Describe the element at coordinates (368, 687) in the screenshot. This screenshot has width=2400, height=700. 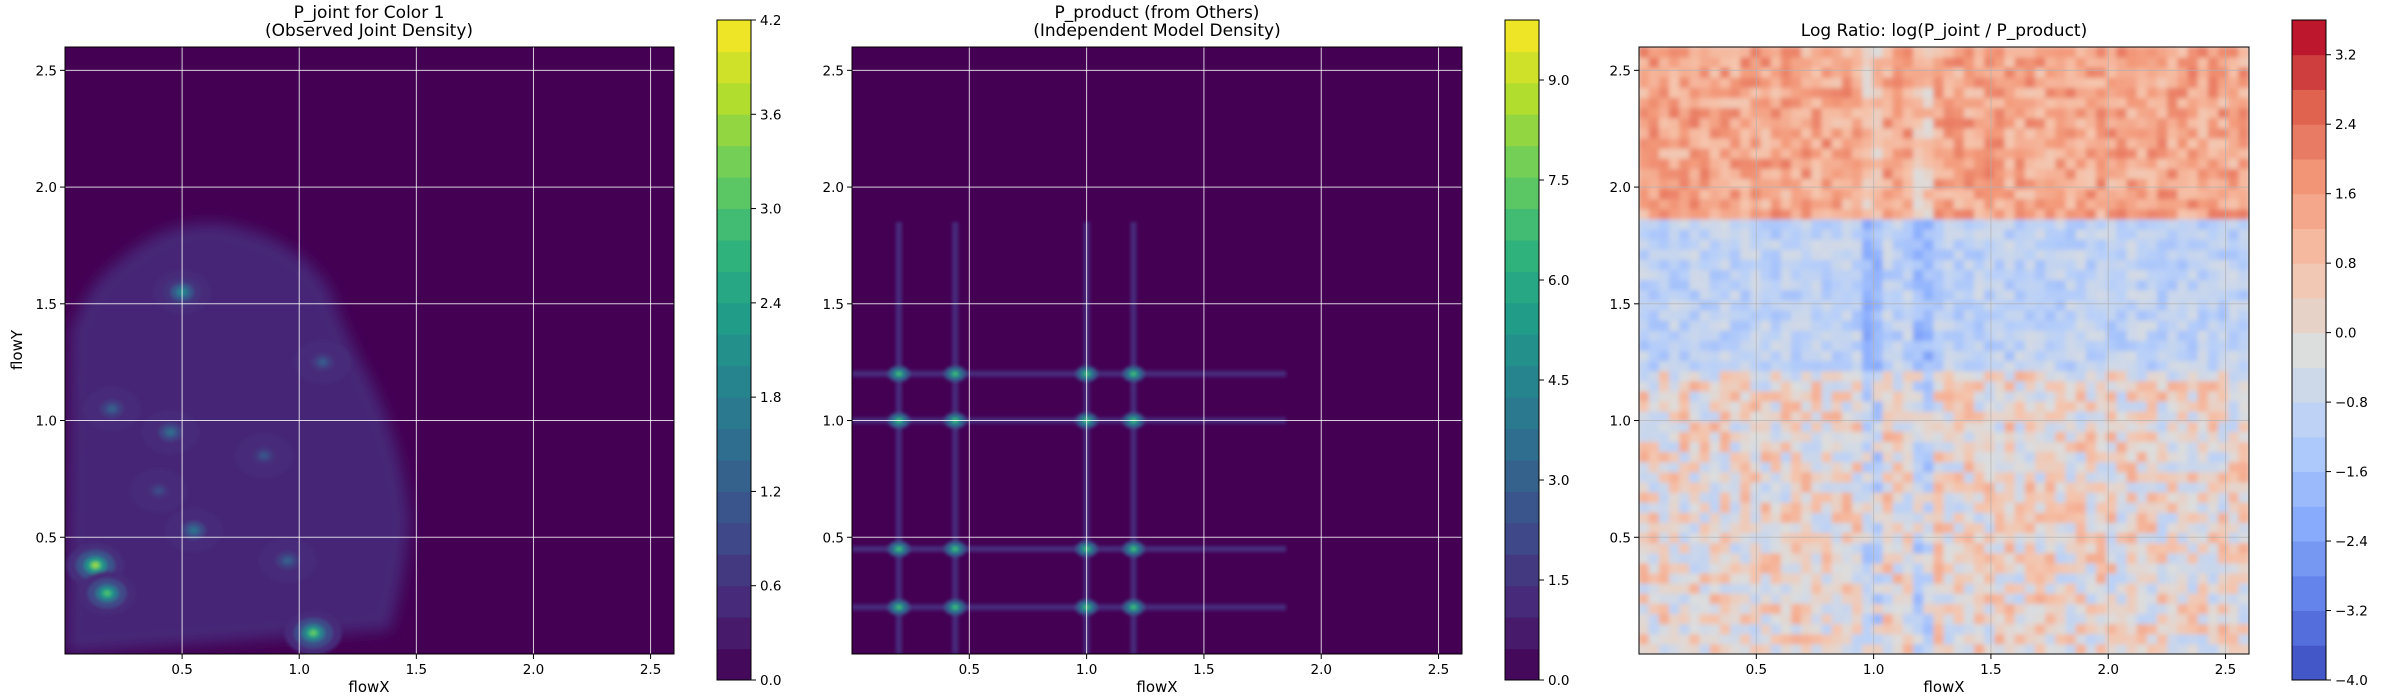
I see `panel1-xlabel: flowX` at that location.